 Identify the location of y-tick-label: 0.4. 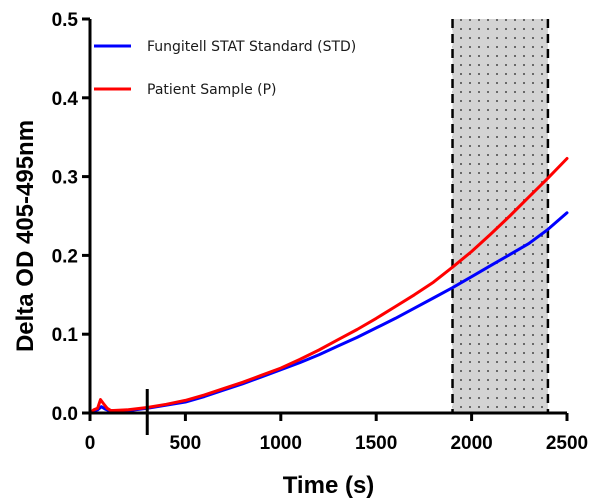
(65, 99).